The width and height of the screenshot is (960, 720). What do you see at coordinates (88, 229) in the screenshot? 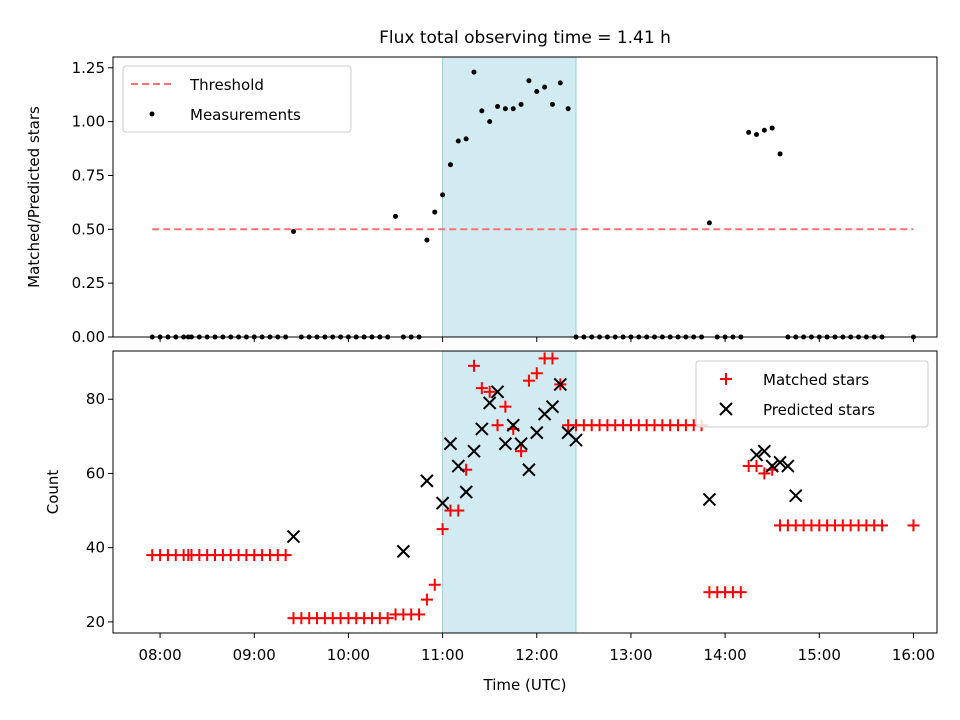
I see `y-tick-label: 0.50` at bounding box center [88, 229].